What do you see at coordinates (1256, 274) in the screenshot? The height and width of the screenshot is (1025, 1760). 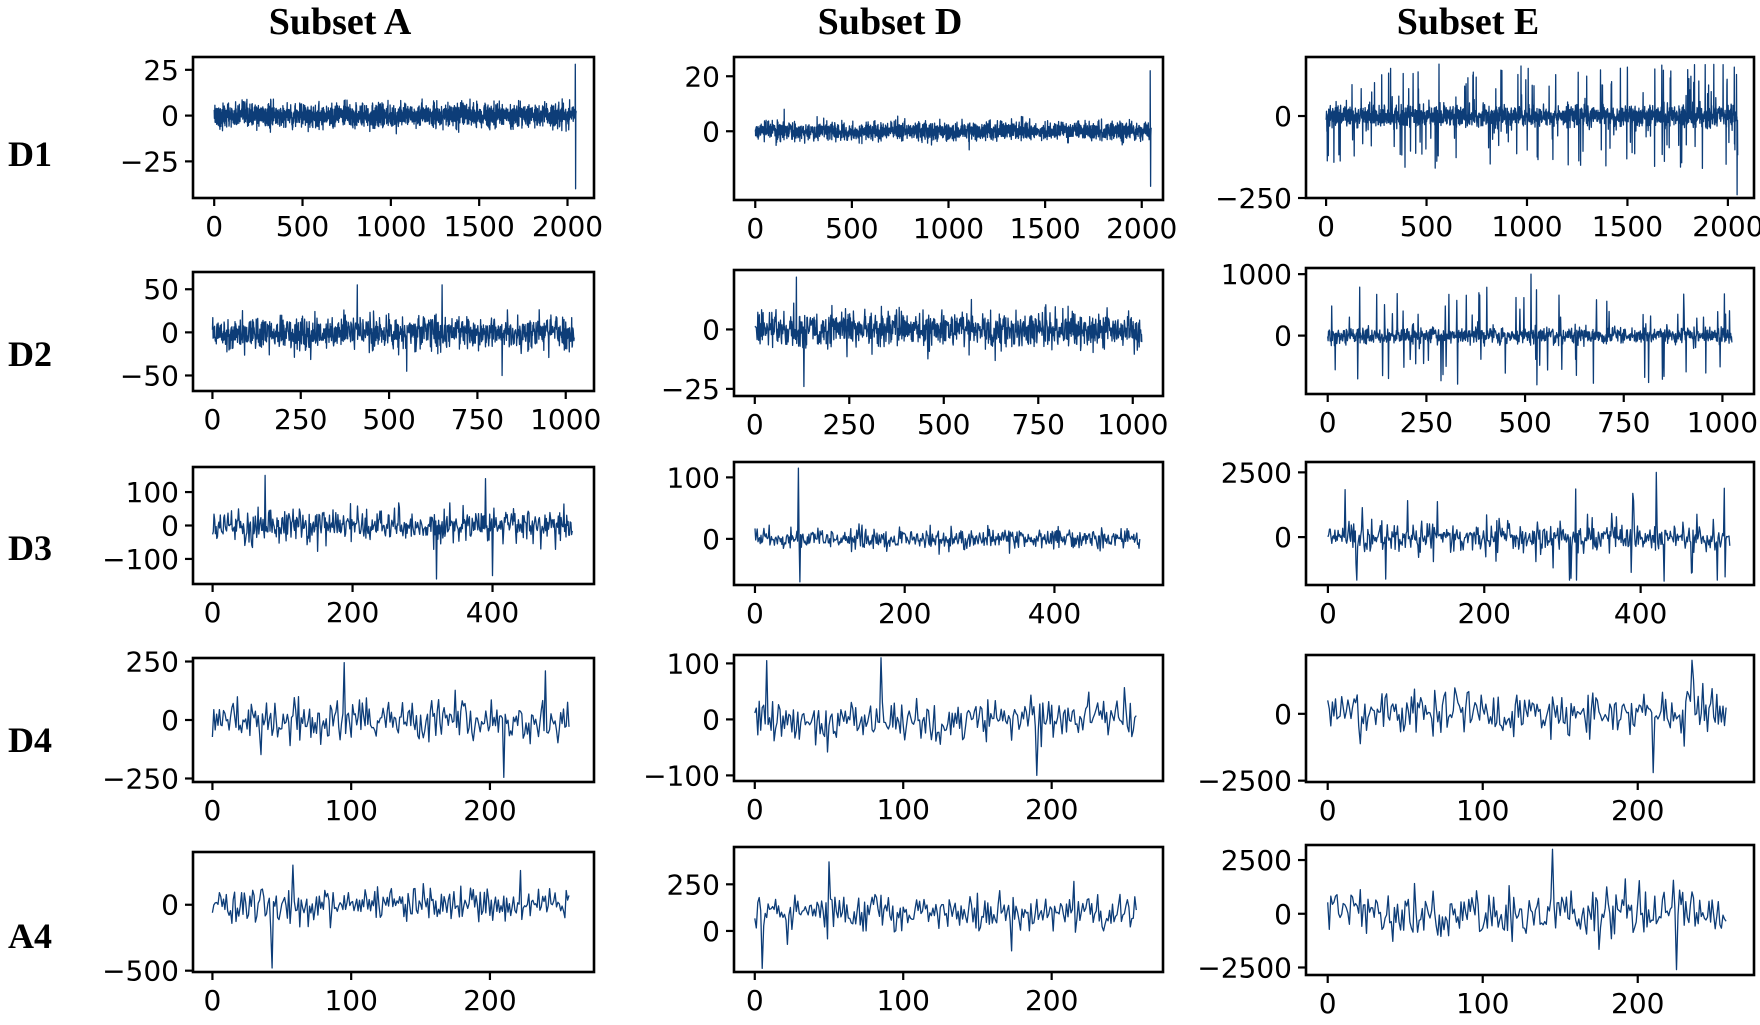 I see `y-tick-label: 1000` at bounding box center [1256, 274].